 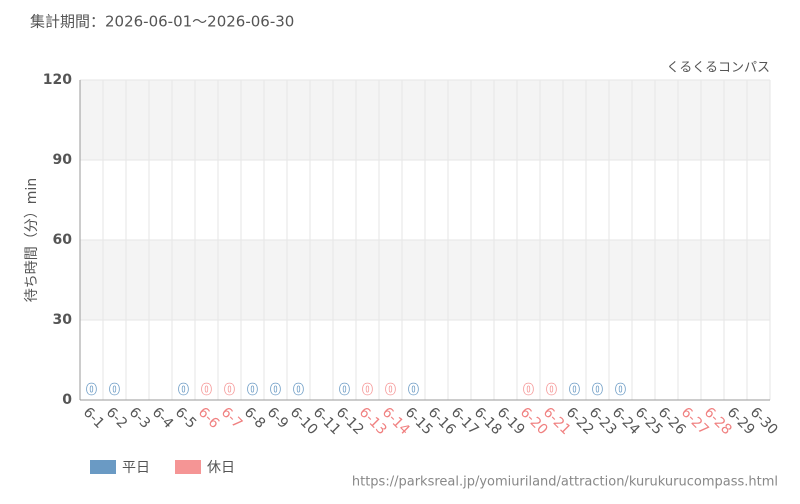 I want to click on source: くるくるコンパス, so click(x=718, y=68).